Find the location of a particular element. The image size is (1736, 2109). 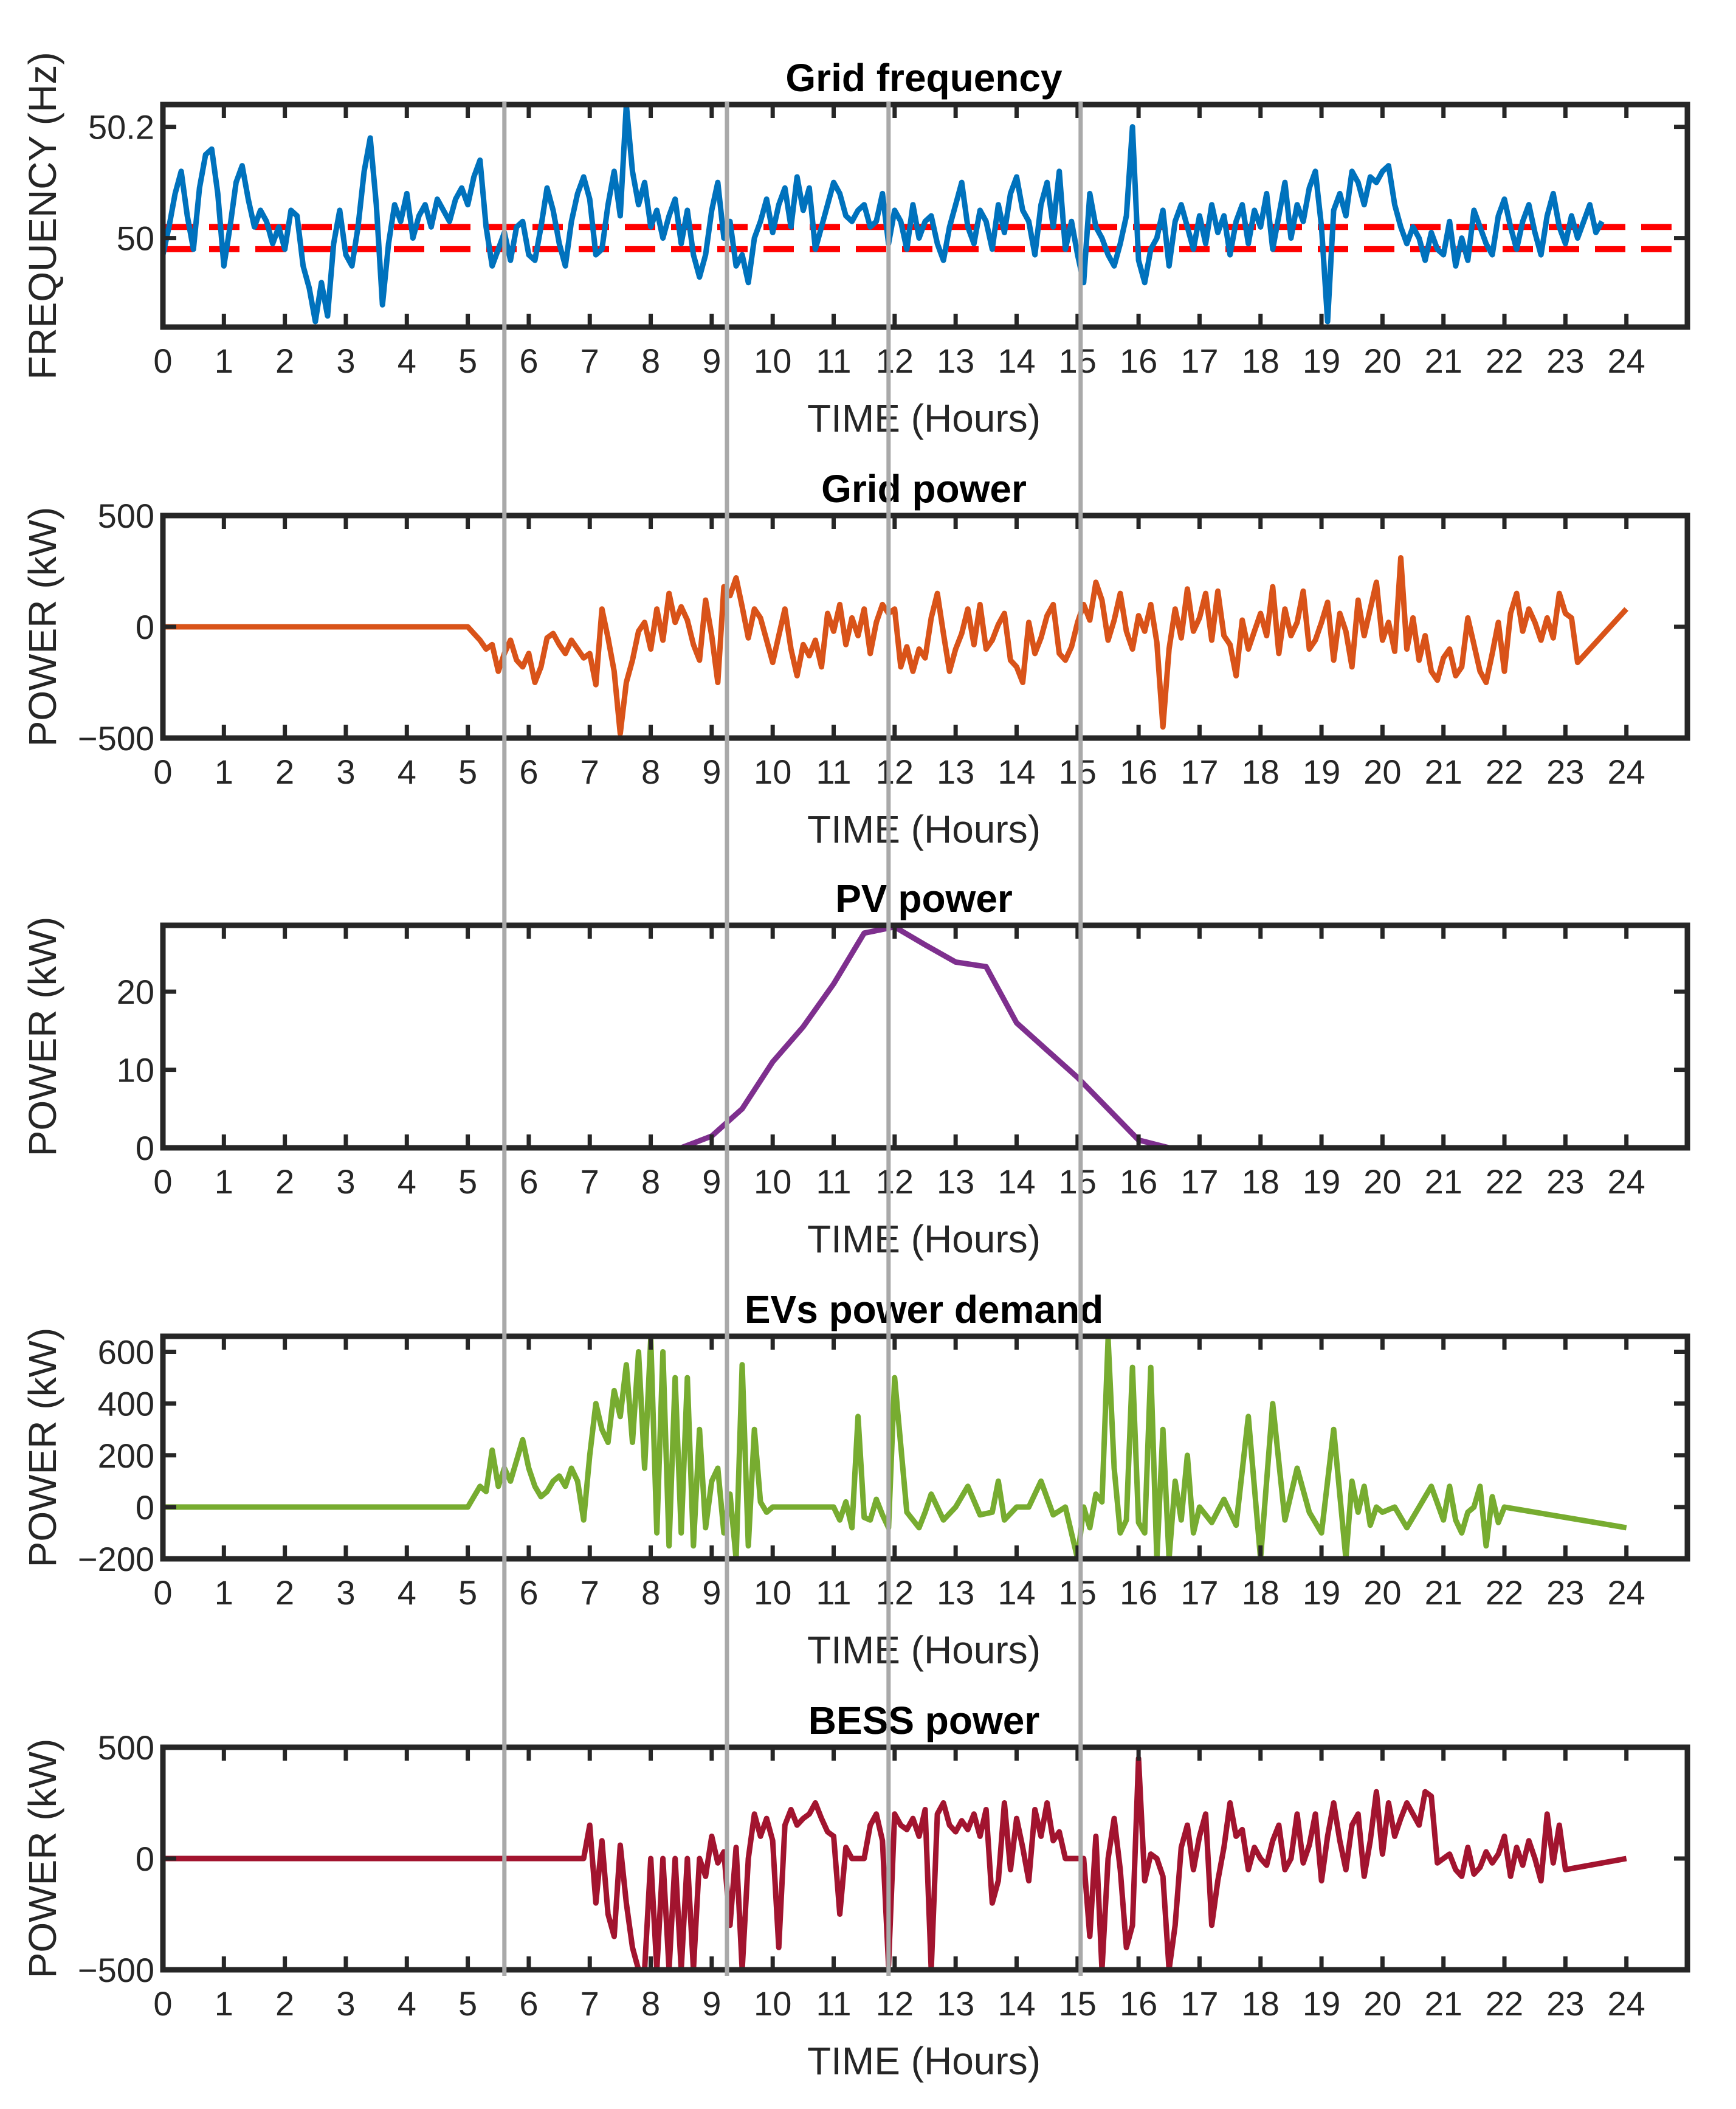

bess-xtick-label: 14 is located at coordinates (1016, 2004).